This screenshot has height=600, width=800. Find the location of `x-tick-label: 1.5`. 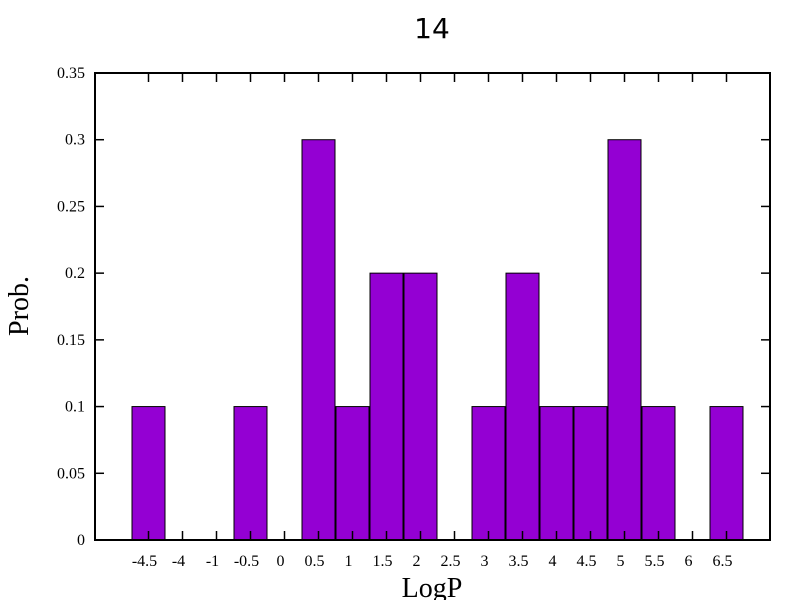

x-tick-label: 1.5 is located at coordinates (383, 561).